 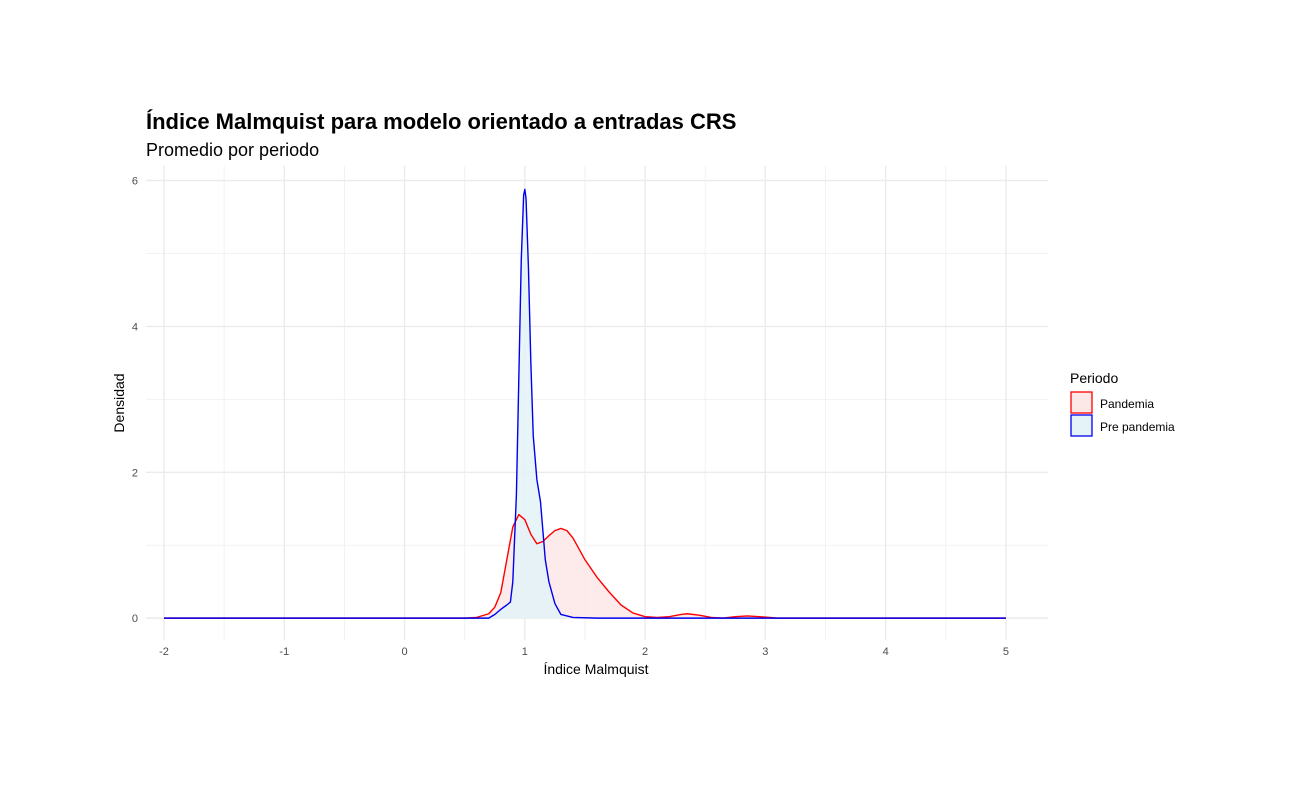 I want to click on y-tick-label: 0, so click(x=135, y=619).